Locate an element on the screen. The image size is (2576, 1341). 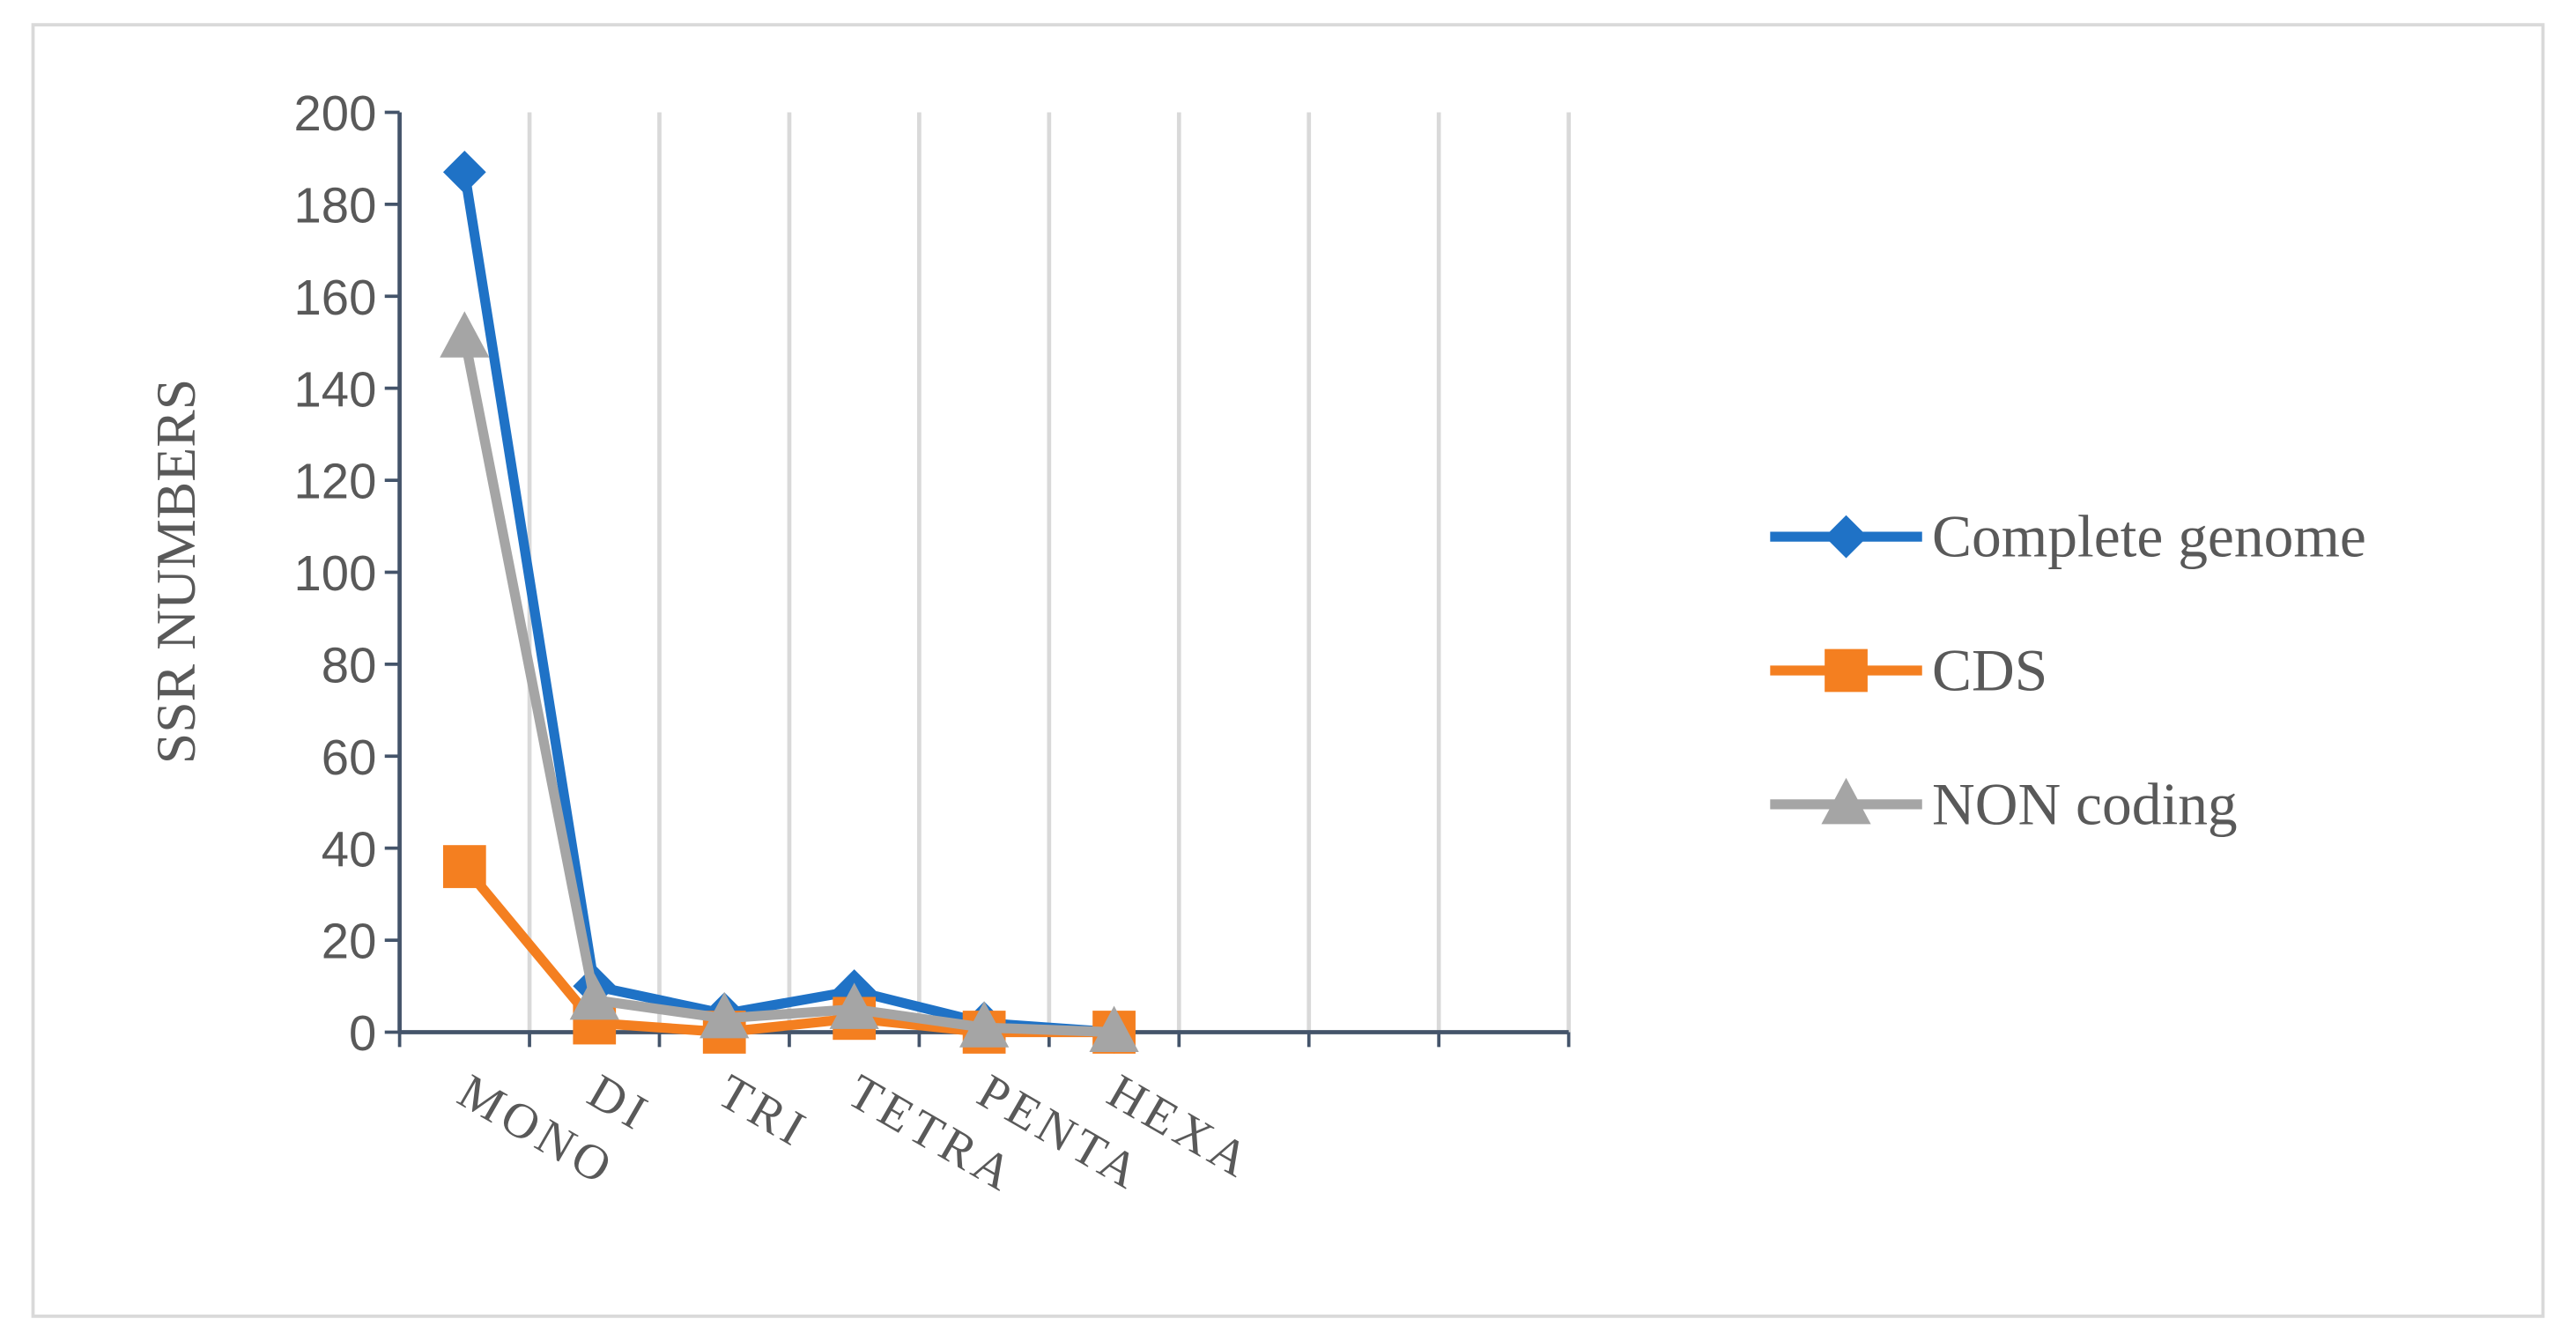
y-tick-label: 120 is located at coordinates (335, 481).